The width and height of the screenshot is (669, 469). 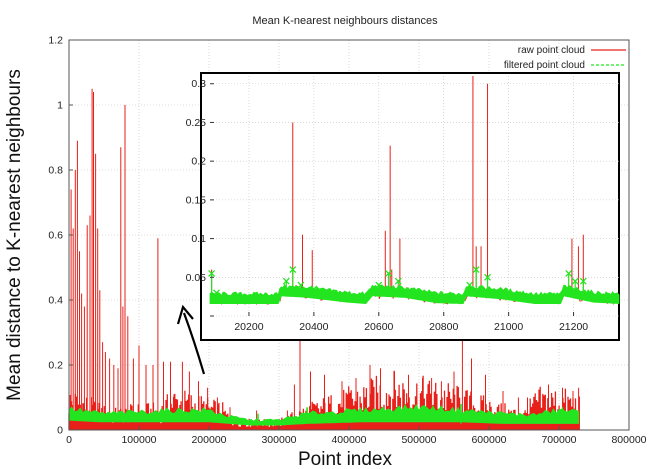 I want to click on x-axis-label: Point index, so click(x=345, y=459).